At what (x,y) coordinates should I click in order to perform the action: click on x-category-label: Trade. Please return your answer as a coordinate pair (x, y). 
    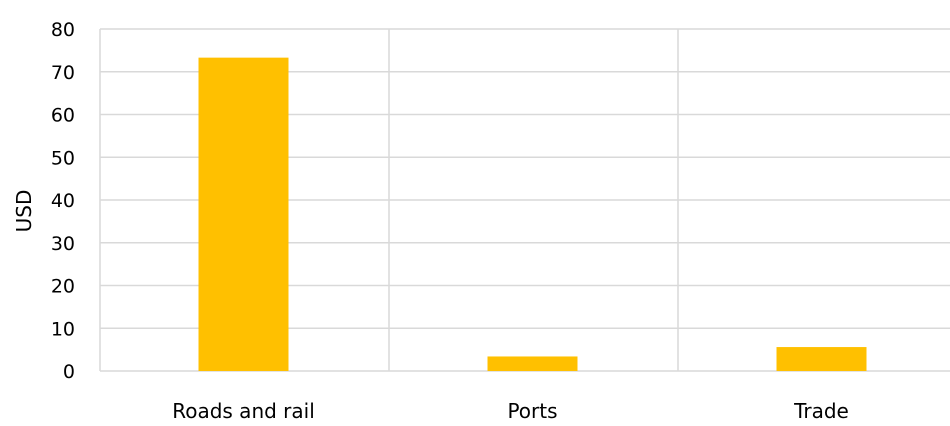
    Looking at the image, I should click on (821, 410).